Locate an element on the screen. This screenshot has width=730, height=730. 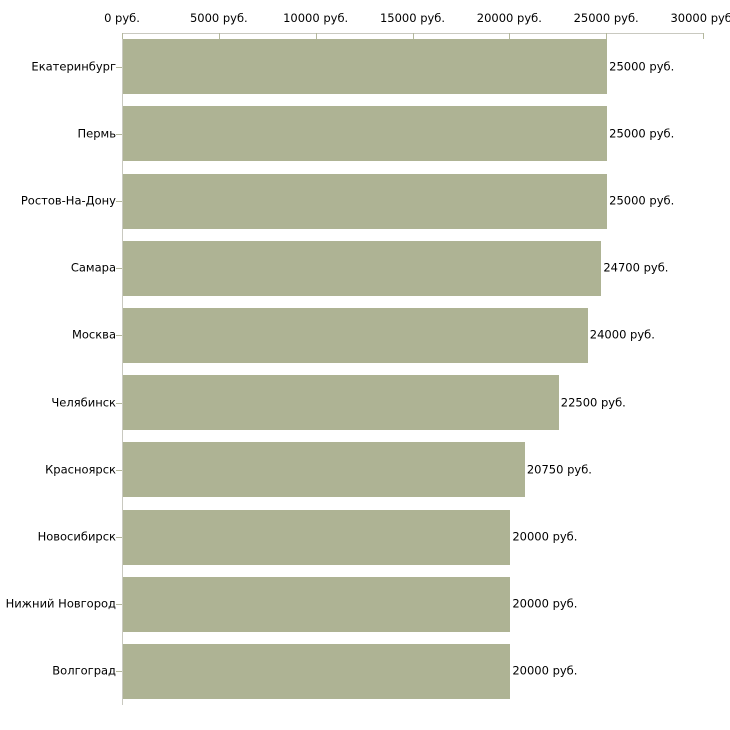
x-axis-tick-label: 0 руб. is located at coordinates (122, 18).